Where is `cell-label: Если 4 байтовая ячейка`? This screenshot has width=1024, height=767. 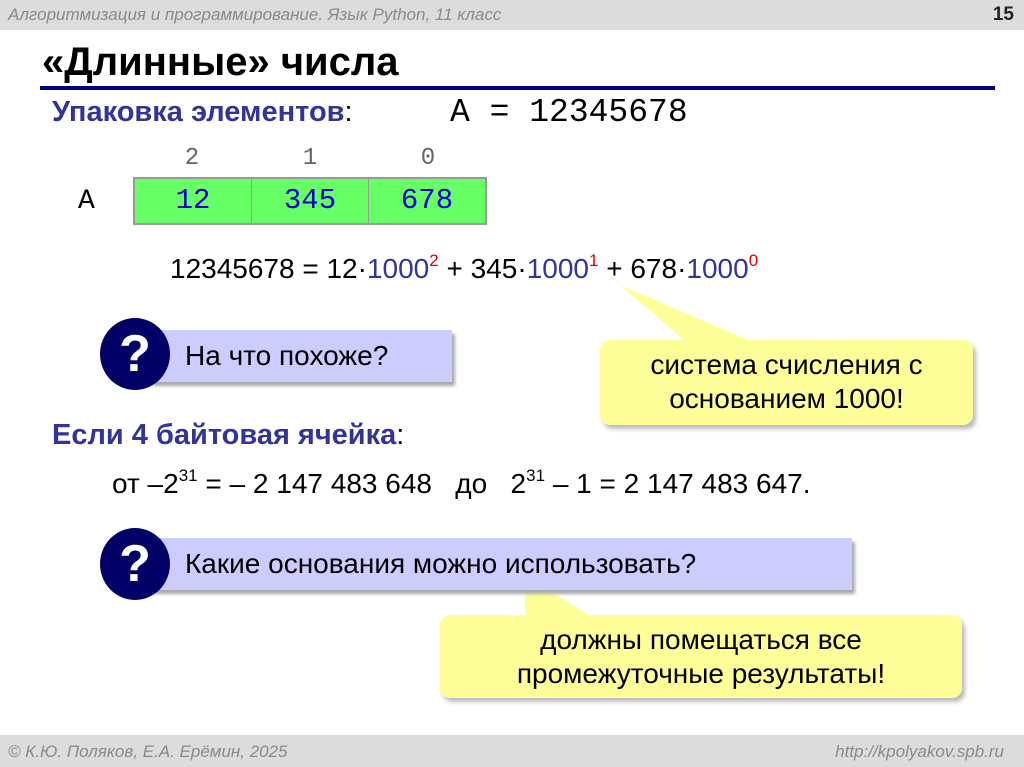 cell-label: Если 4 байтовая ячейка is located at coordinates (224, 435).